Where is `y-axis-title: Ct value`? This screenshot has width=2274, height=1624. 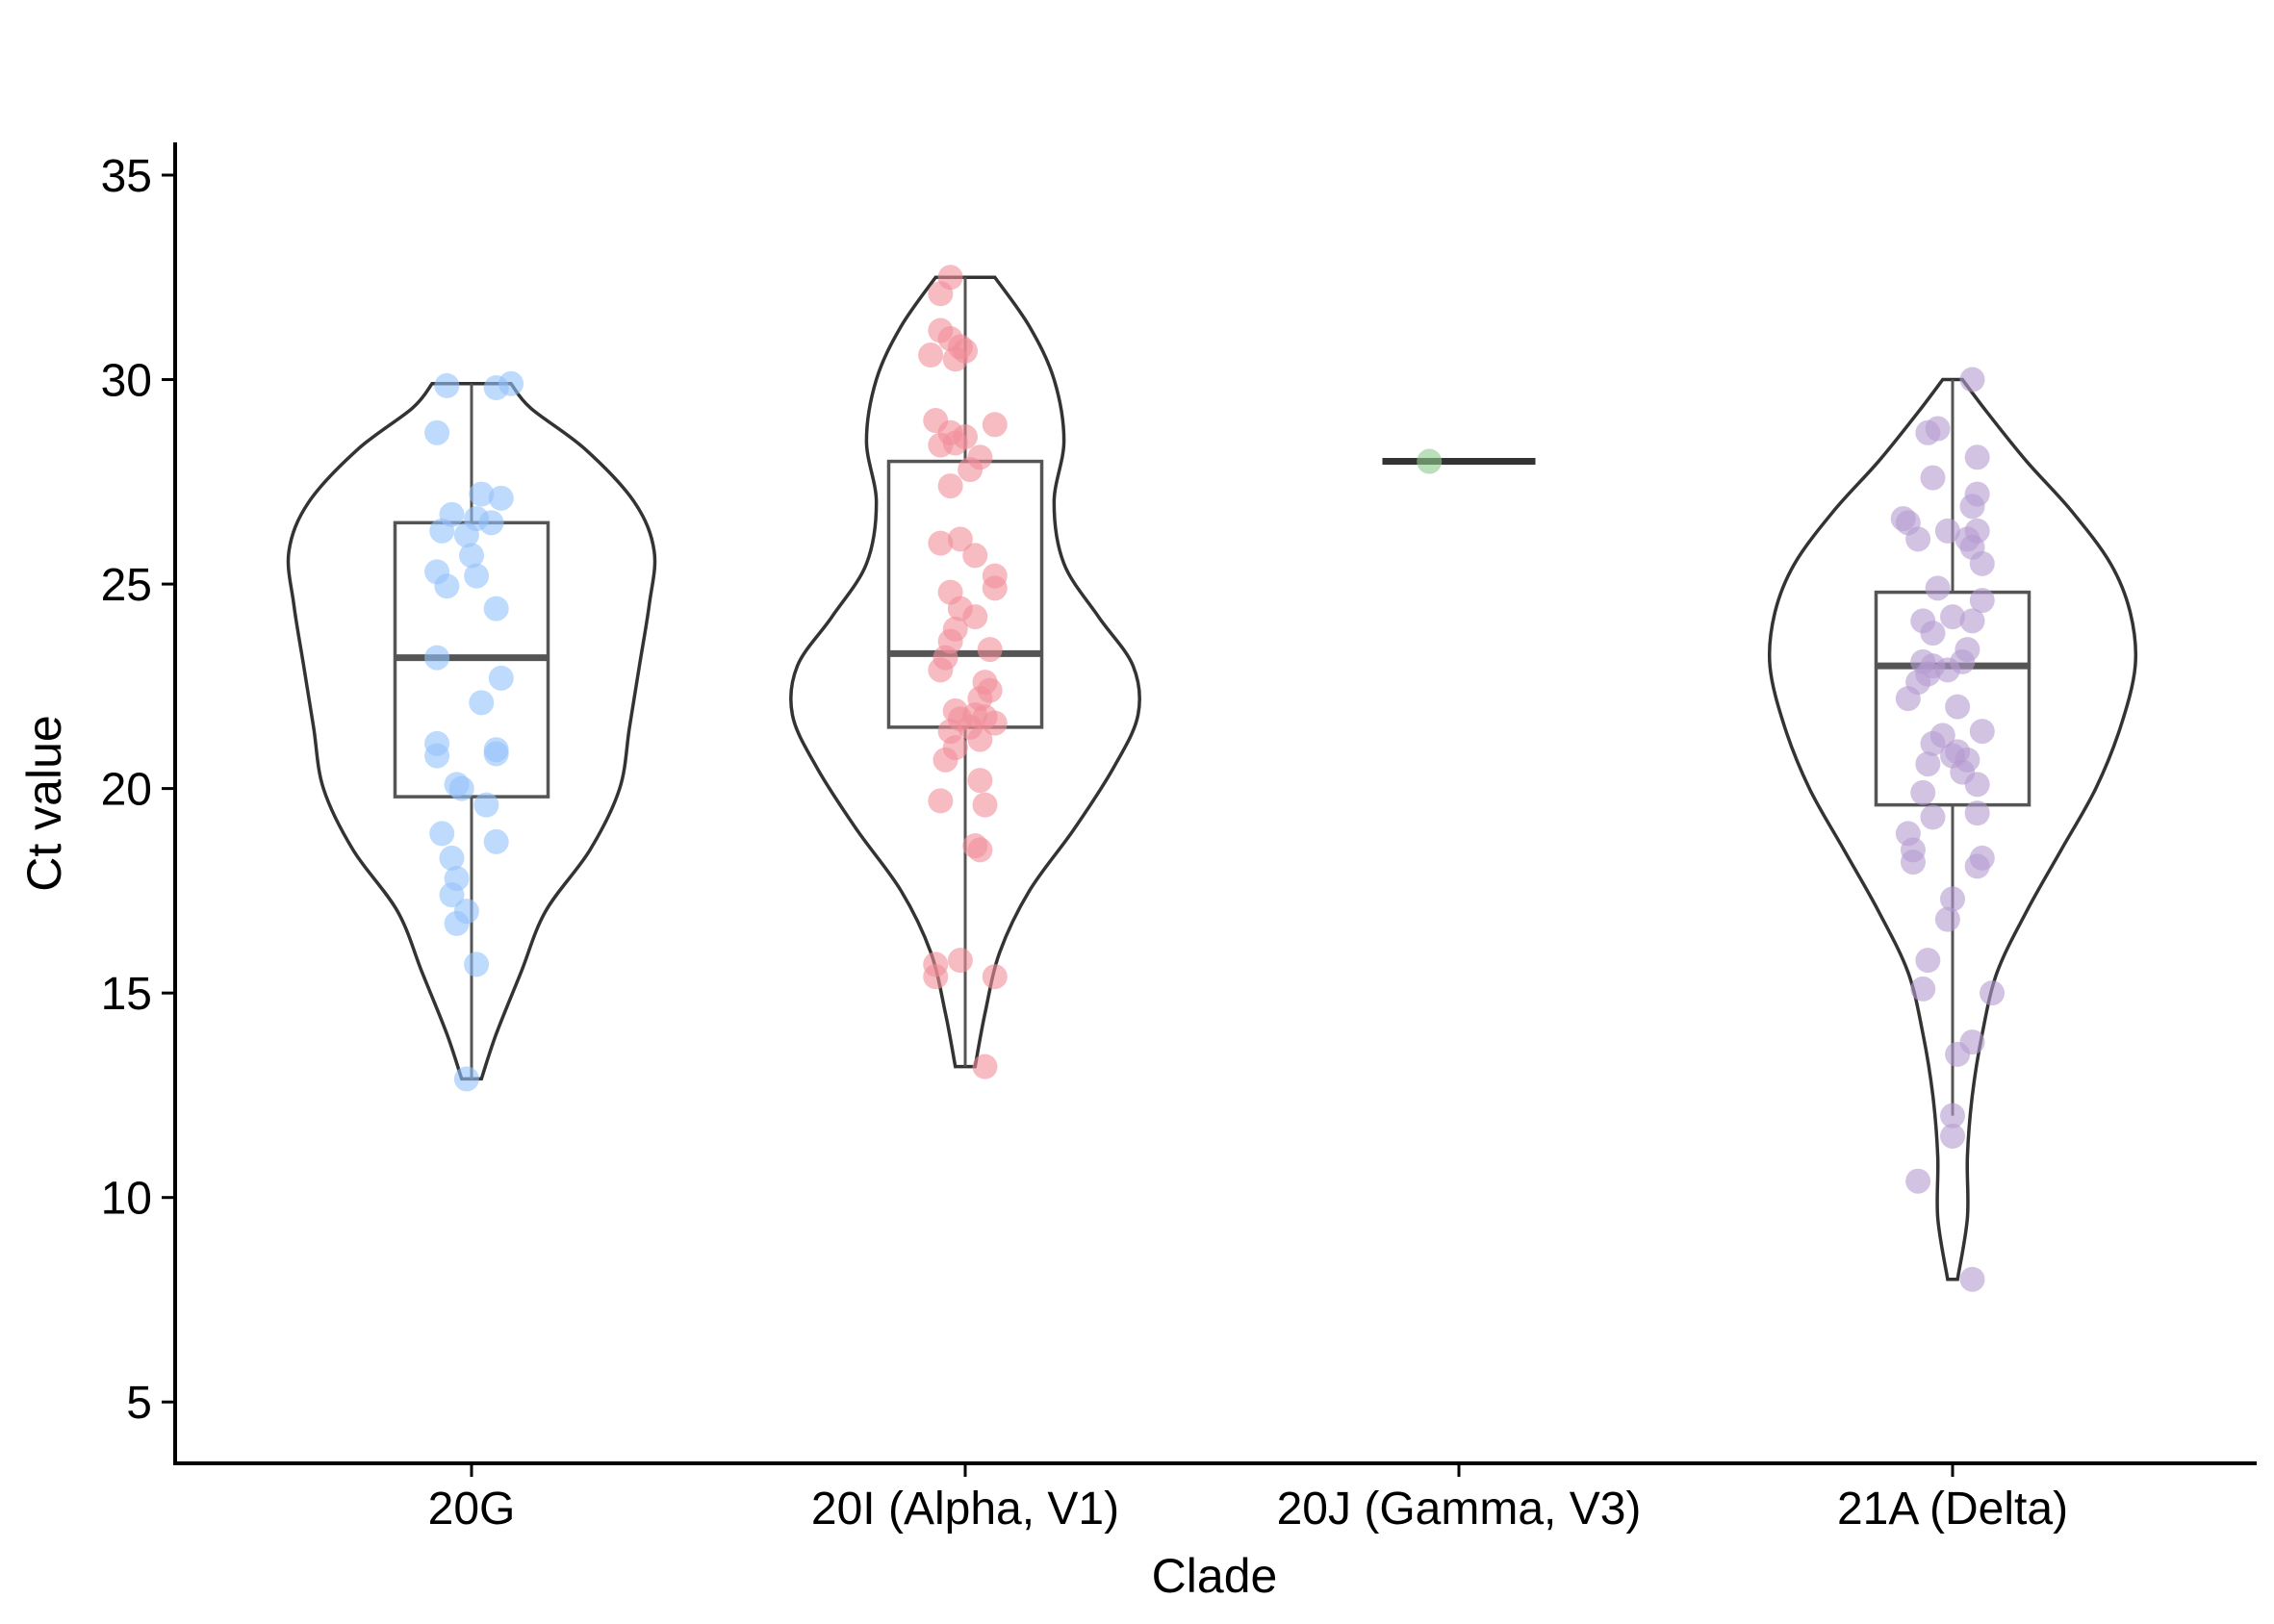 y-axis-title: Ct value is located at coordinates (44, 803).